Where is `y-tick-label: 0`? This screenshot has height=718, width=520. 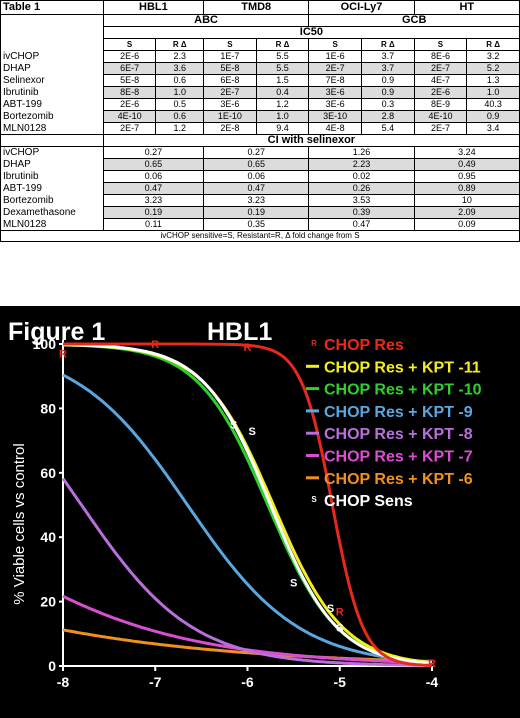
y-tick-label: 0 is located at coordinates (52, 666).